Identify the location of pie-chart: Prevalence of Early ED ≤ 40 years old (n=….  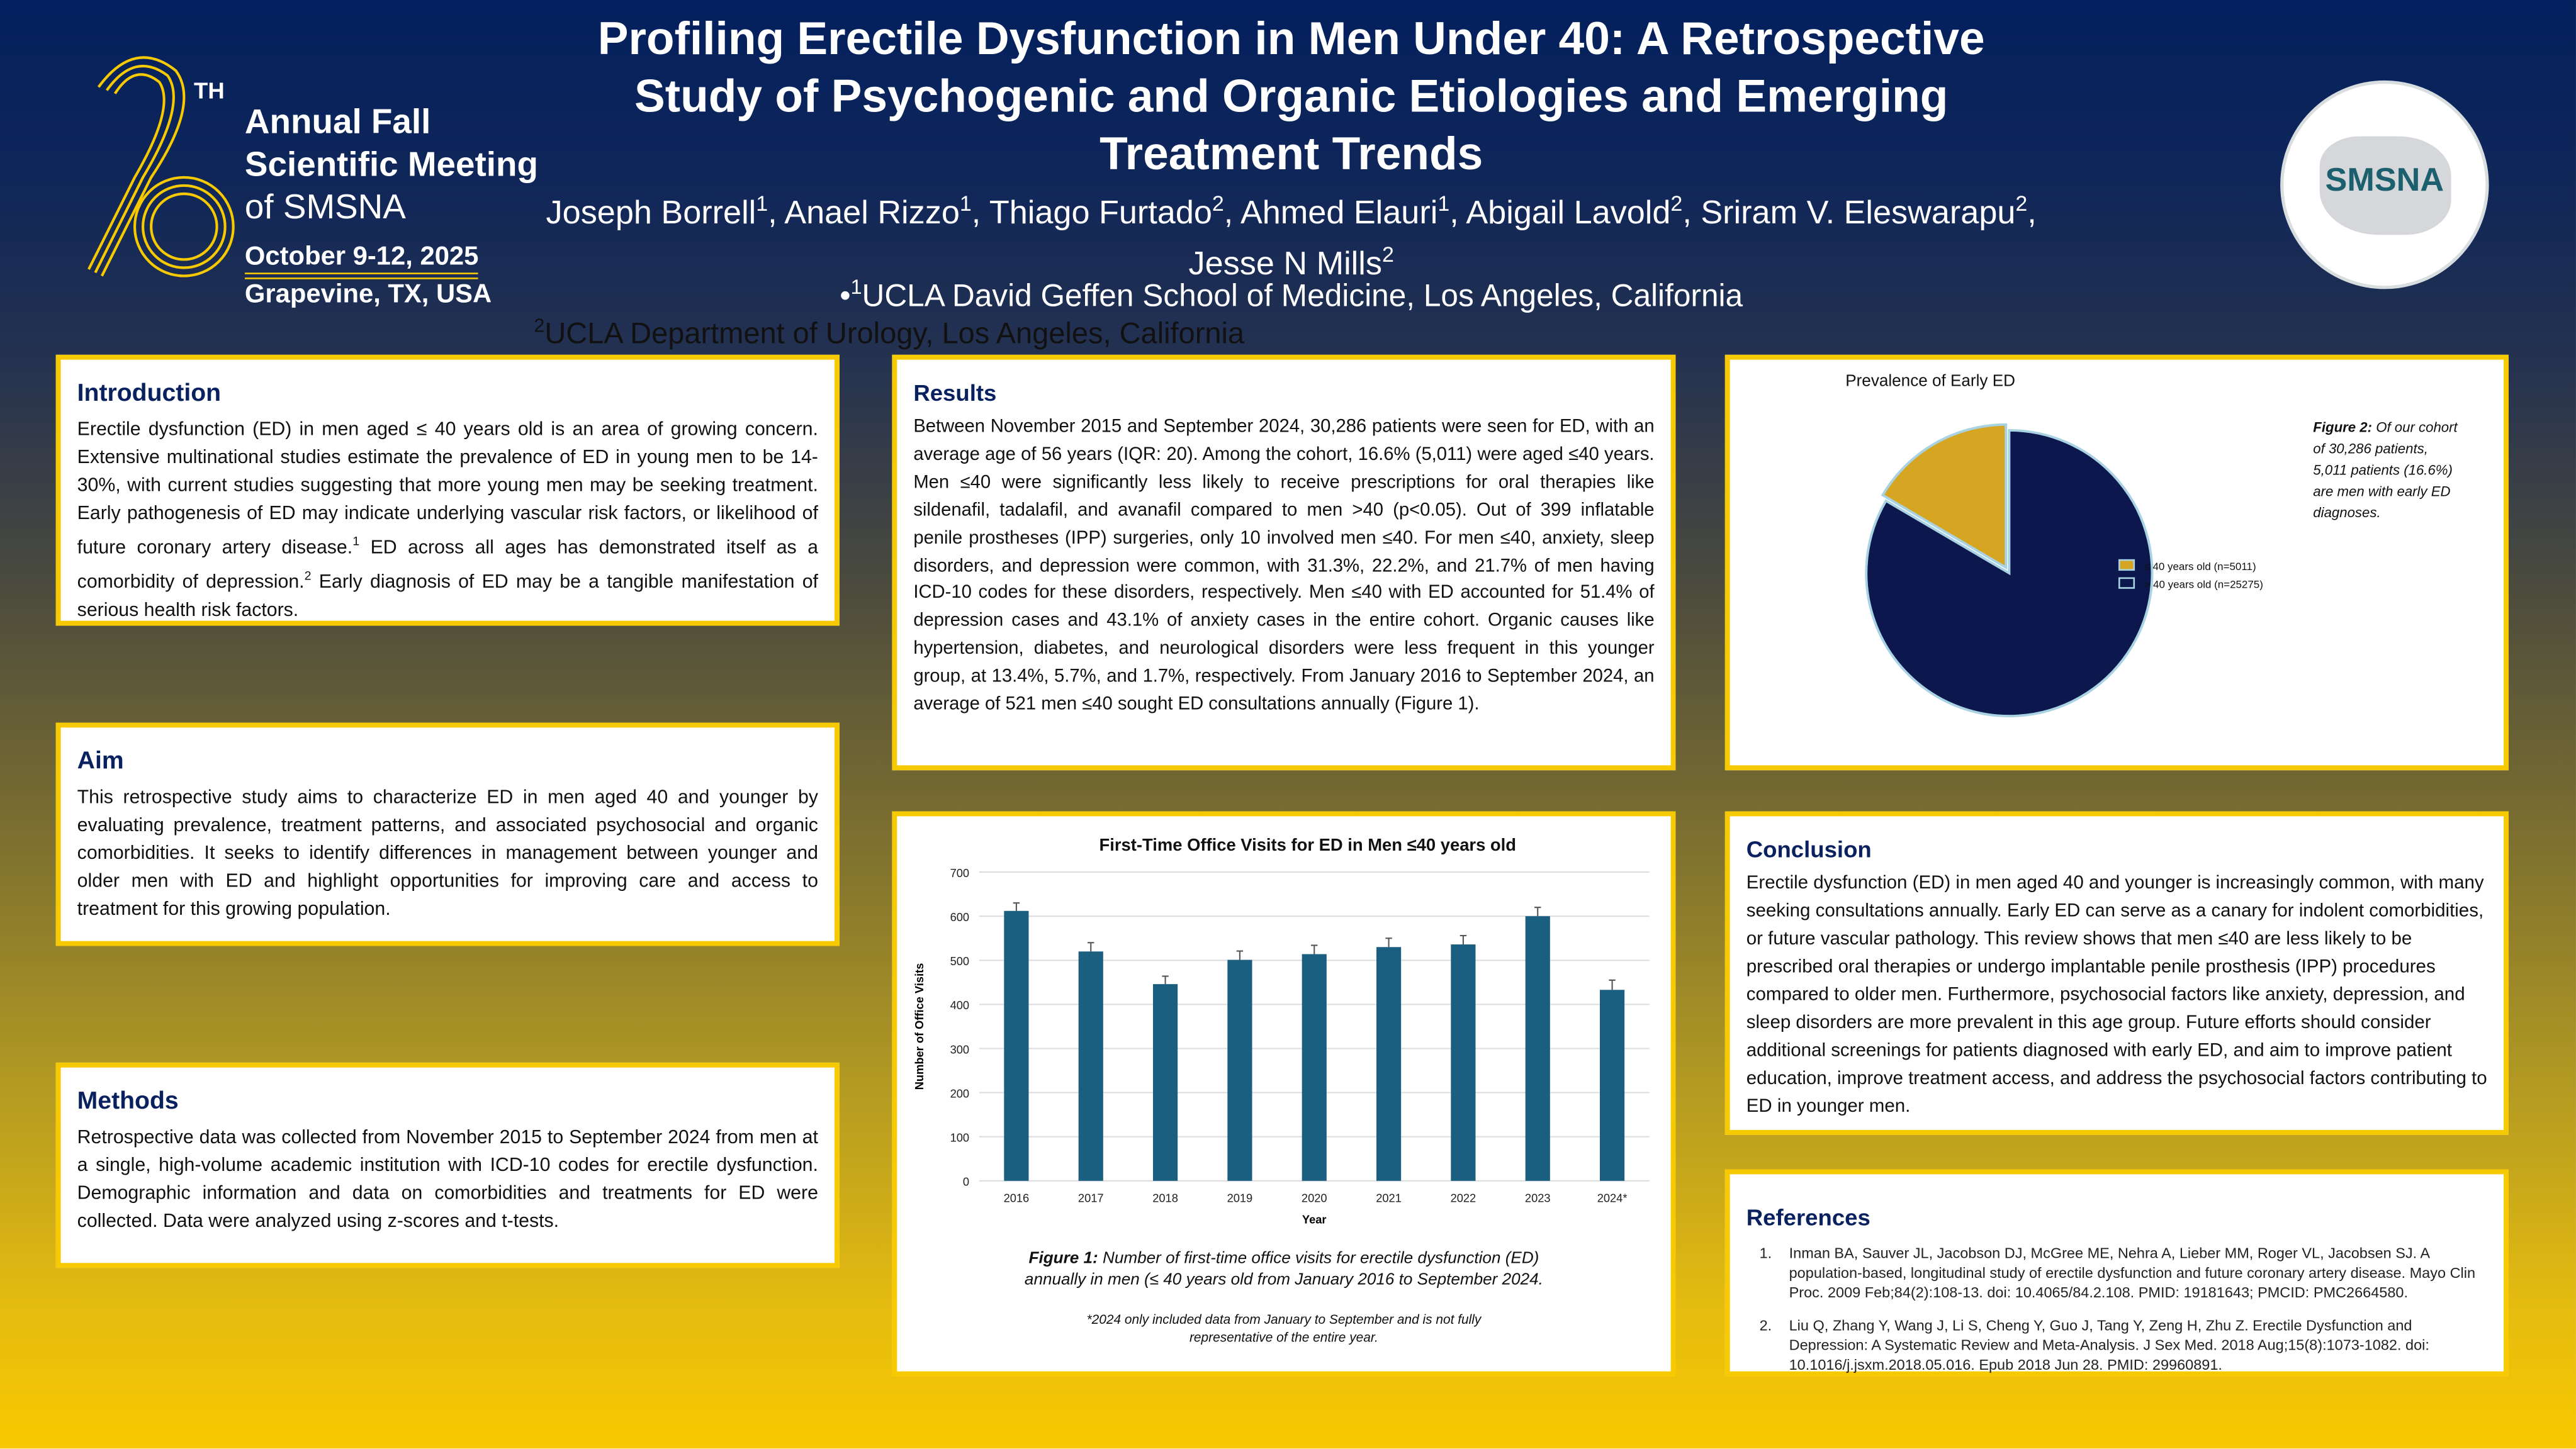
(2054, 544).